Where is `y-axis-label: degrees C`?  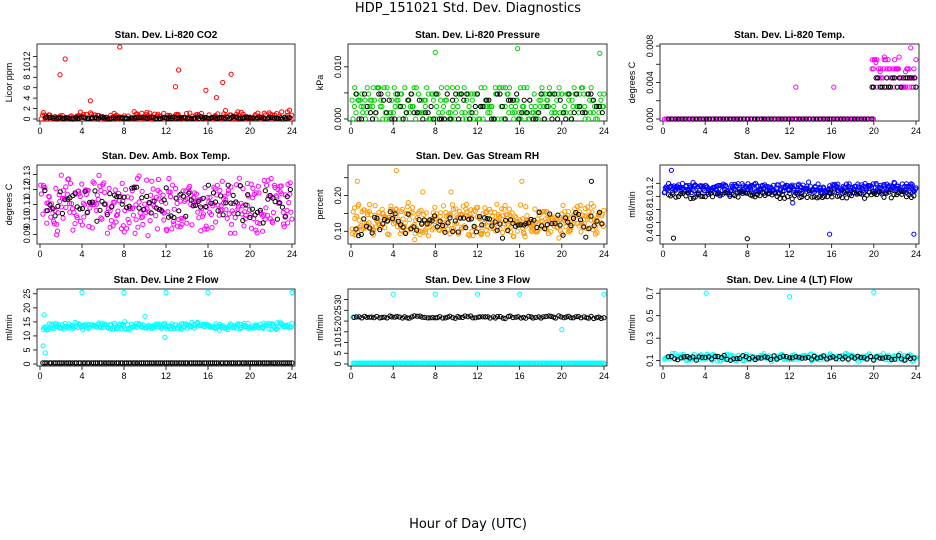 y-axis-label: degrees C is located at coordinates (632, 82).